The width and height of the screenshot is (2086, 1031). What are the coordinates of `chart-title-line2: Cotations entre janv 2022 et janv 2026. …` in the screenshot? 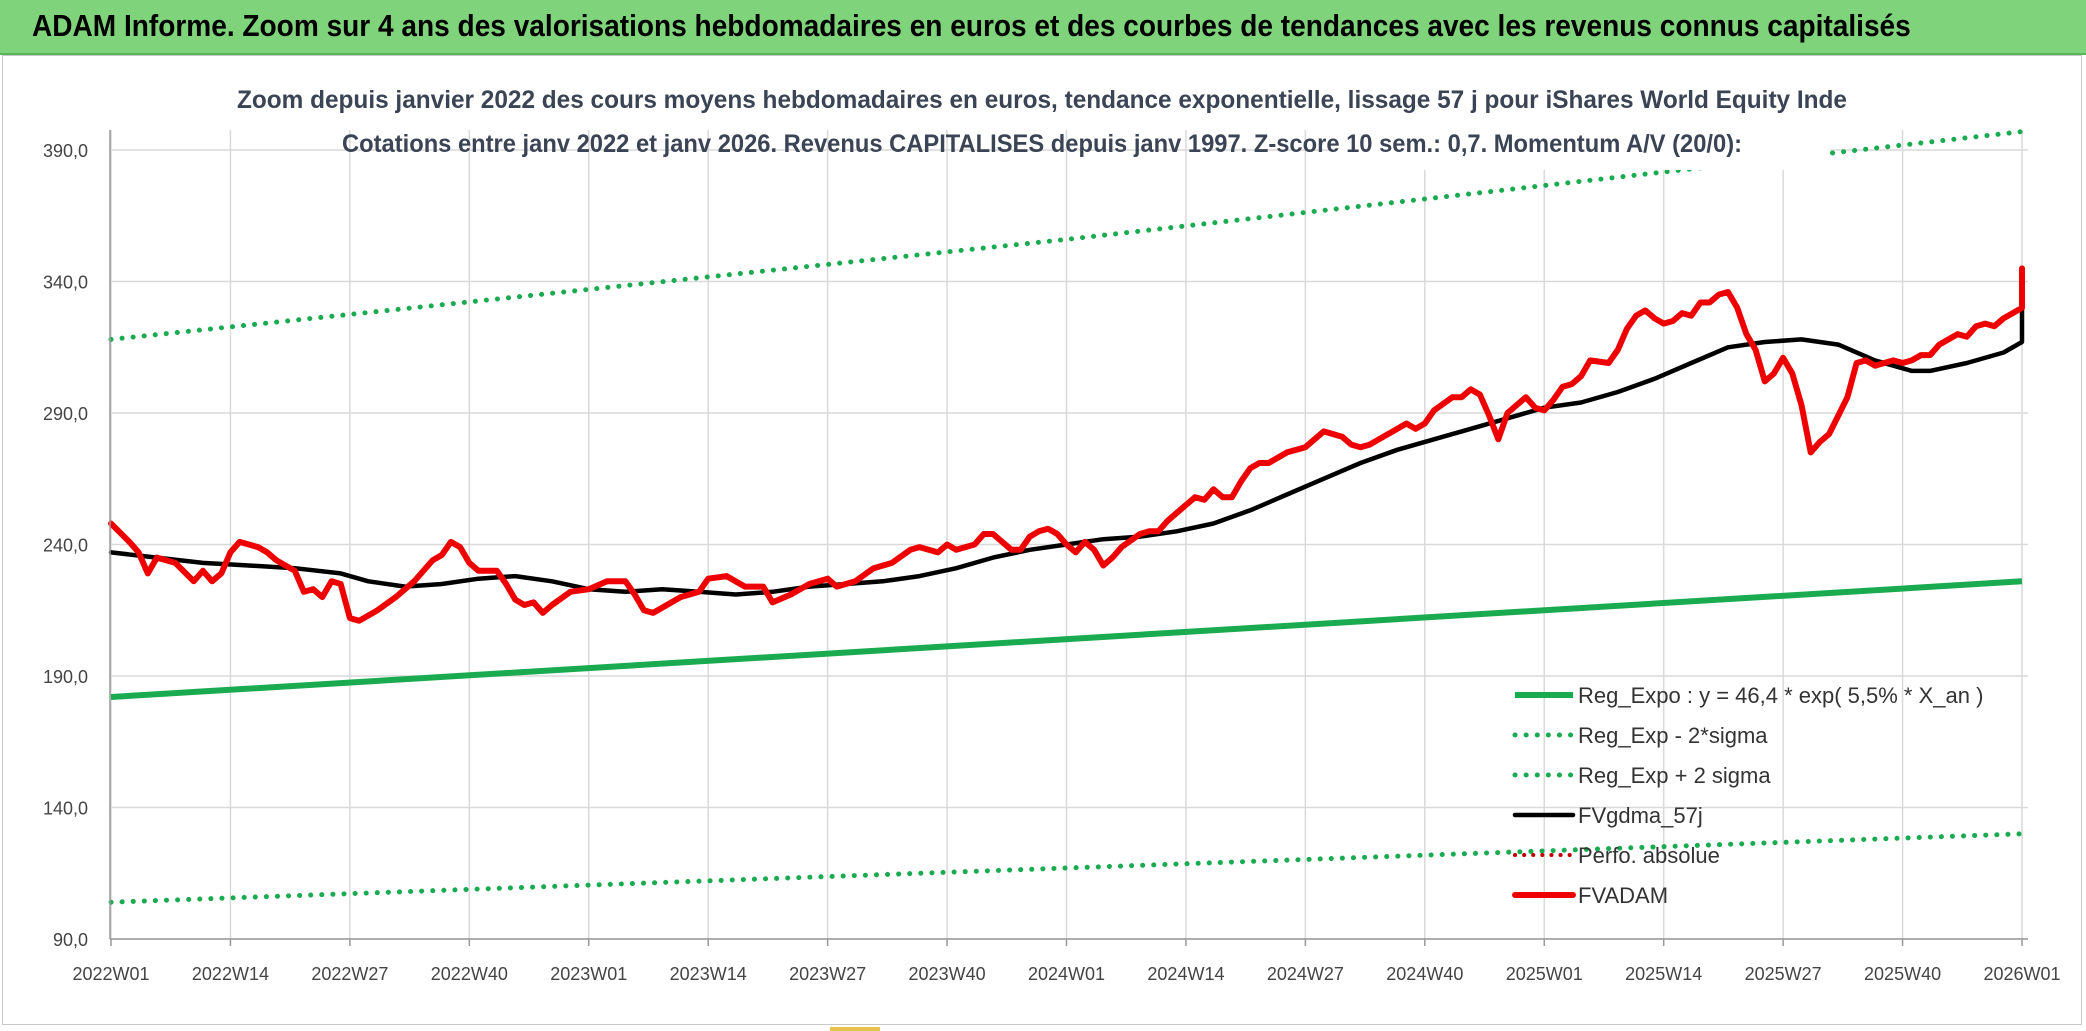 It's located at (1042, 144).